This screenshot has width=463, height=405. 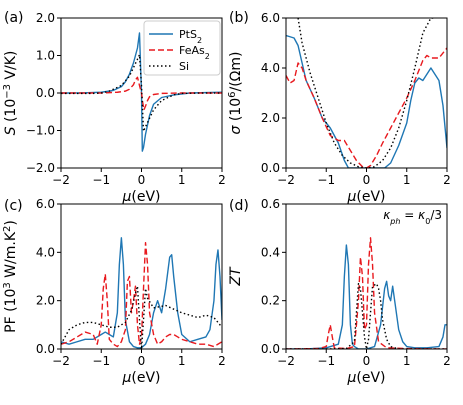 I want to click on legend-label: PtS2, so click(x=190, y=36).